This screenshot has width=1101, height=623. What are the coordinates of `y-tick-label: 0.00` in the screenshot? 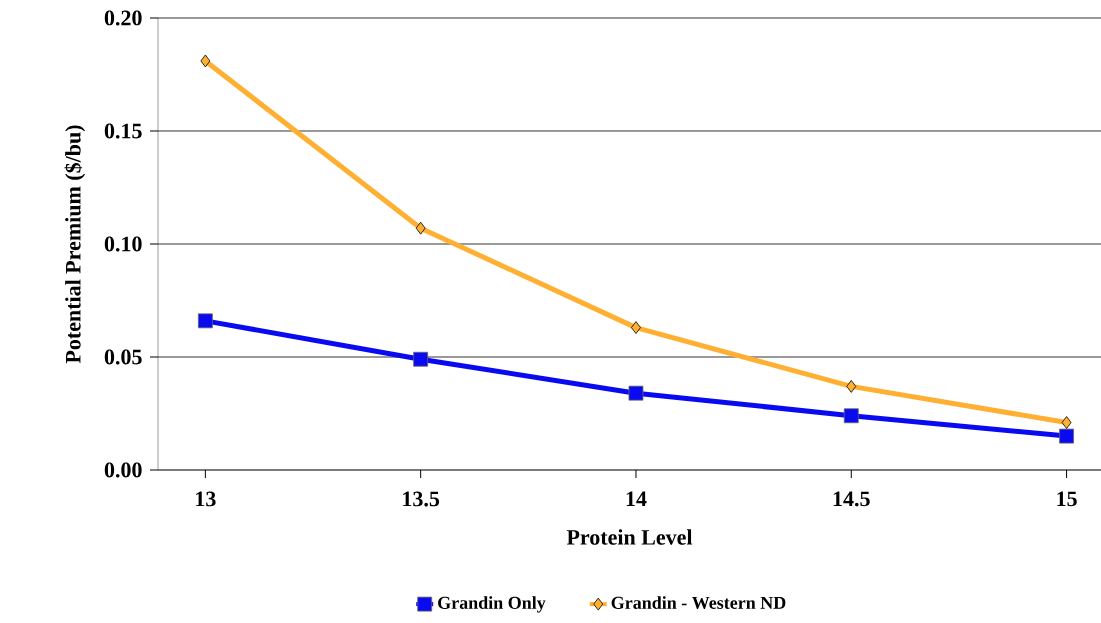 It's located at (123, 470).